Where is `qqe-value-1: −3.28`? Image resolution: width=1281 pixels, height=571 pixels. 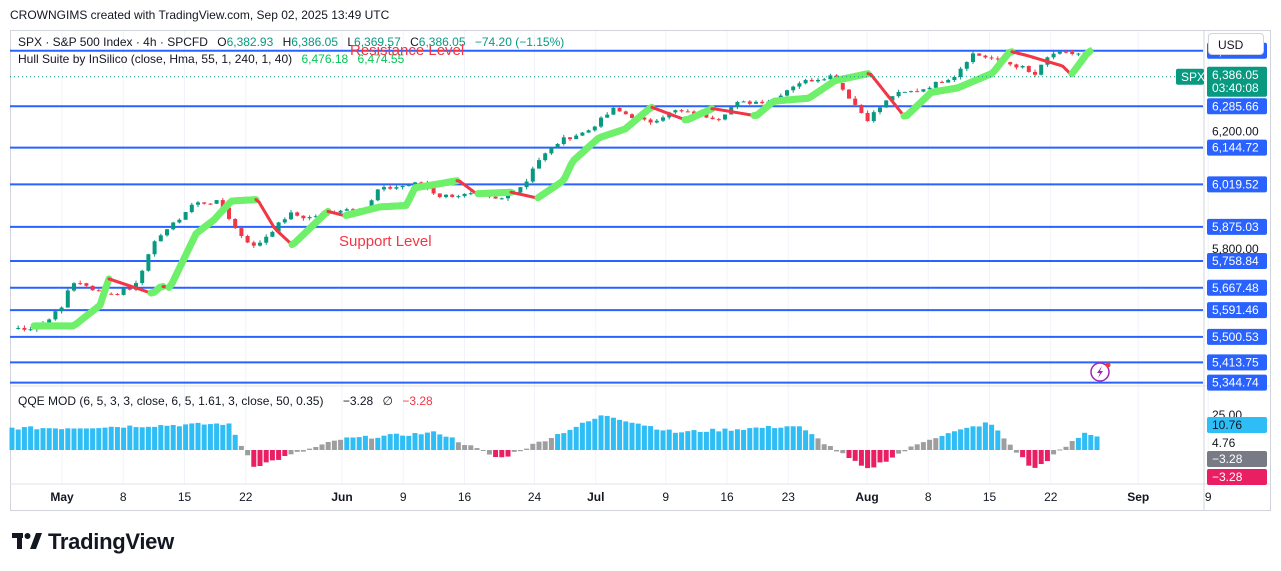 qqe-value-1: −3.28 is located at coordinates (358, 401).